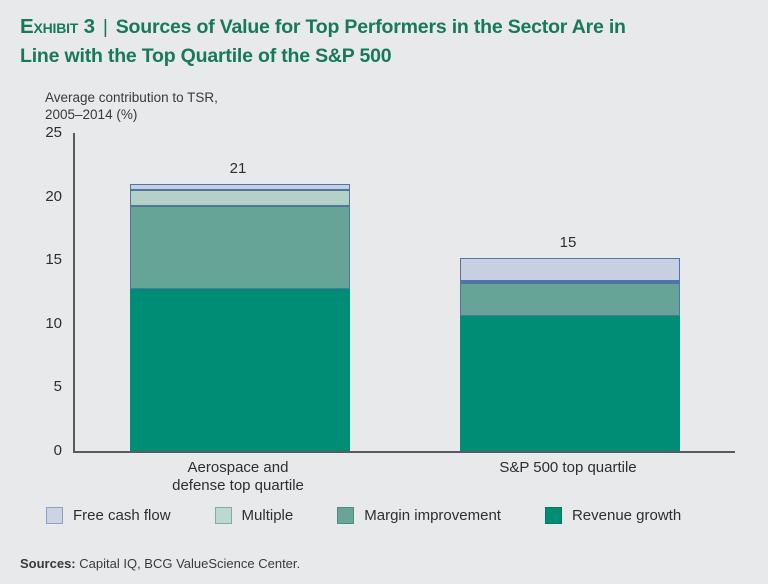 This screenshot has width=768, height=584. I want to click on sources-label: Sources:, so click(48, 563).